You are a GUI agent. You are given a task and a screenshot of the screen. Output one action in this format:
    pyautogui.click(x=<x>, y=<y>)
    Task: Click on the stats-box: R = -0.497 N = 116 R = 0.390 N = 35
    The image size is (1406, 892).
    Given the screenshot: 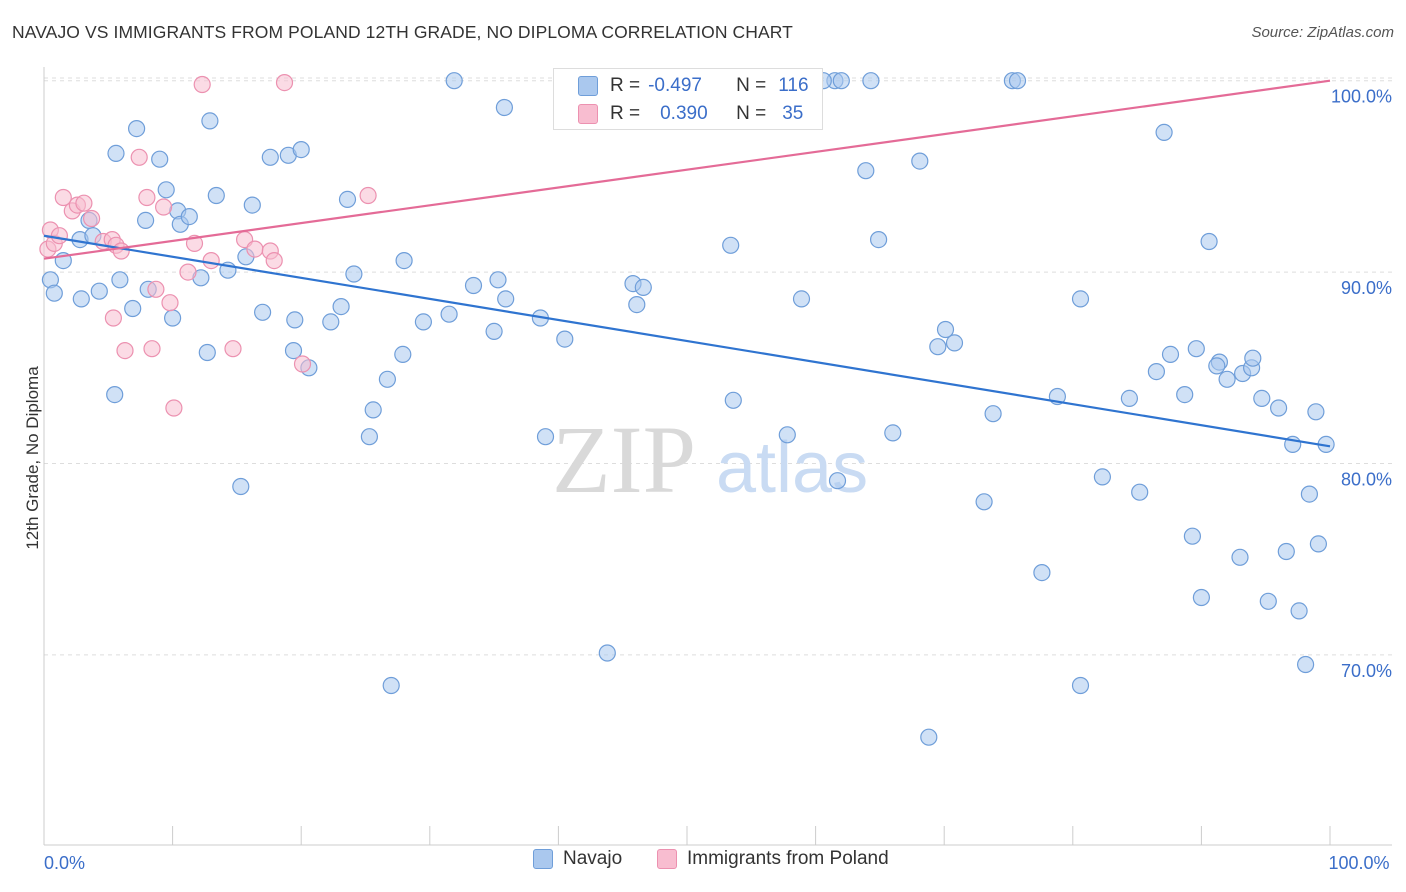 What is the action you would take?
    pyautogui.click(x=688, y=99)
    